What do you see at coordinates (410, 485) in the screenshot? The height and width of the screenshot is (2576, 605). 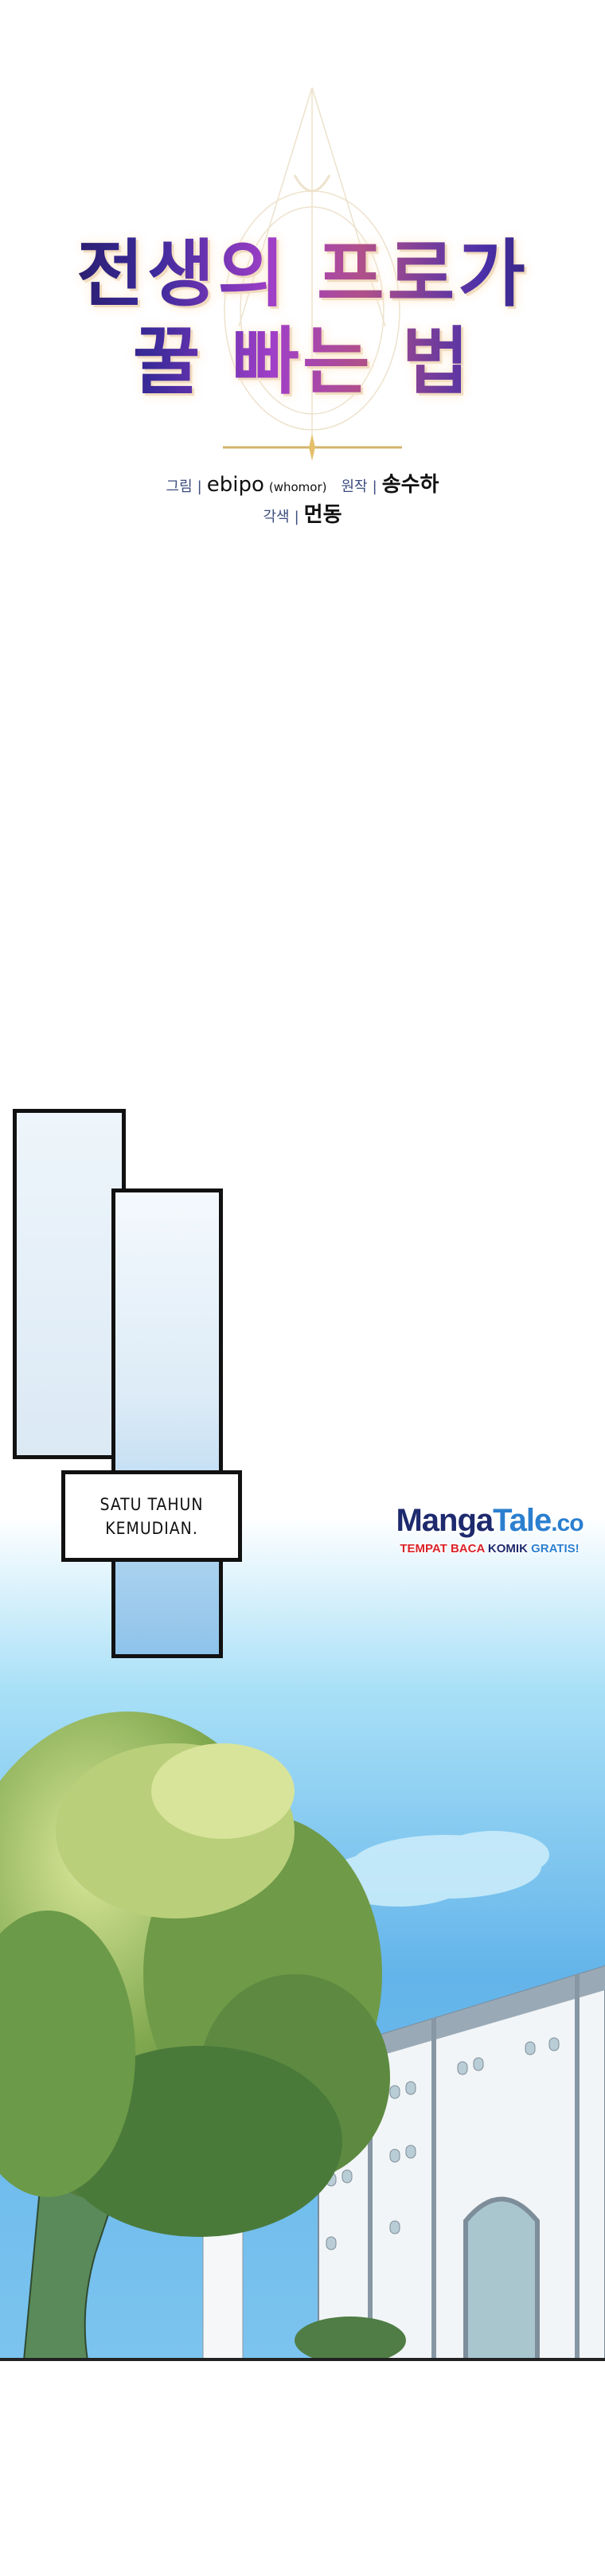 I see `story-name: 송수하` at bounding box center [410, 485].